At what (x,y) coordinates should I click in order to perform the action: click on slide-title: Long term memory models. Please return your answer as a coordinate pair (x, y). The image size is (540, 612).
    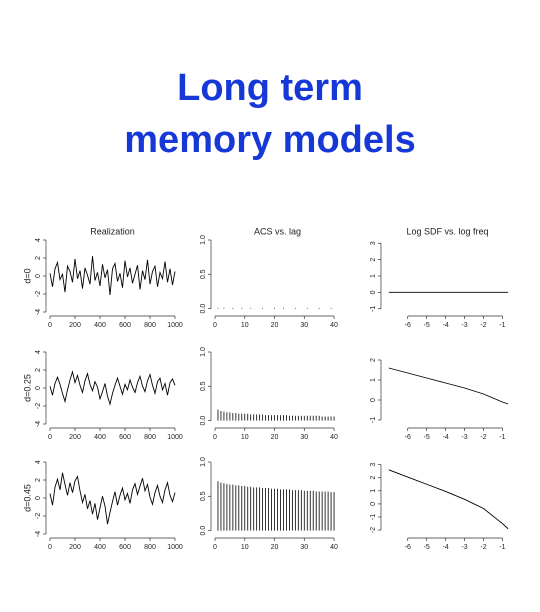
    Looking at the image, I should click on (270, 114).